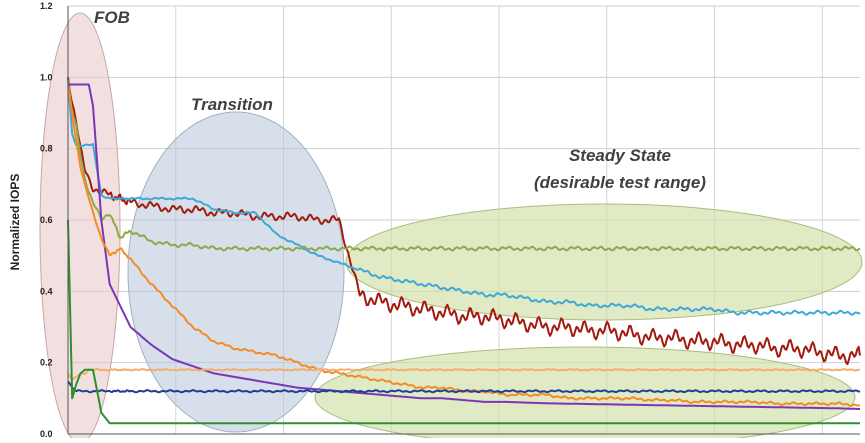 The height and width of the screenshot is (443, 865). I want to click on steady-state-label: Steady State, so click(620, 155).